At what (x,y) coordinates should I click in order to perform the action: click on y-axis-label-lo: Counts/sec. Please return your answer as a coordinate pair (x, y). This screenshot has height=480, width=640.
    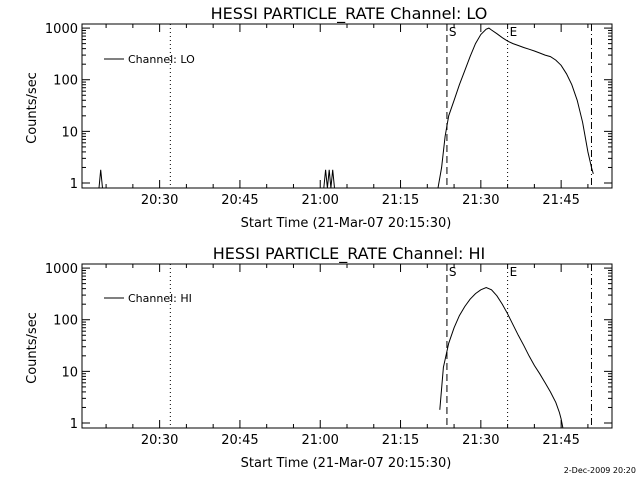
    Looking at the image, I should click on (32, 108).